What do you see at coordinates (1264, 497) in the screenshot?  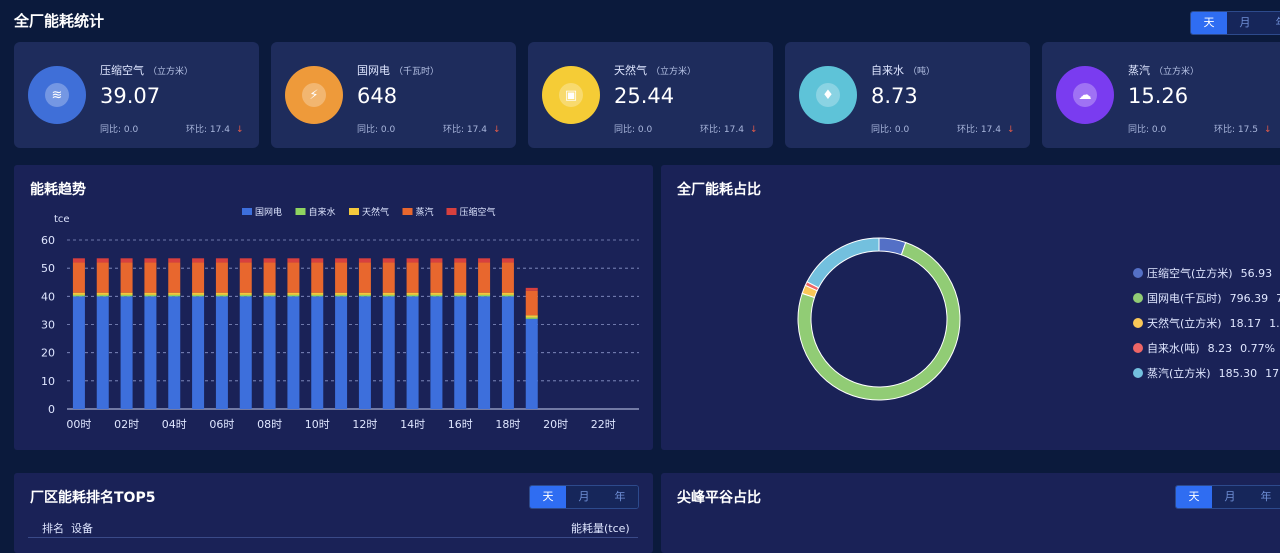 I see `peak-period-year-tab: 年` at bounding box center [1264, 497].